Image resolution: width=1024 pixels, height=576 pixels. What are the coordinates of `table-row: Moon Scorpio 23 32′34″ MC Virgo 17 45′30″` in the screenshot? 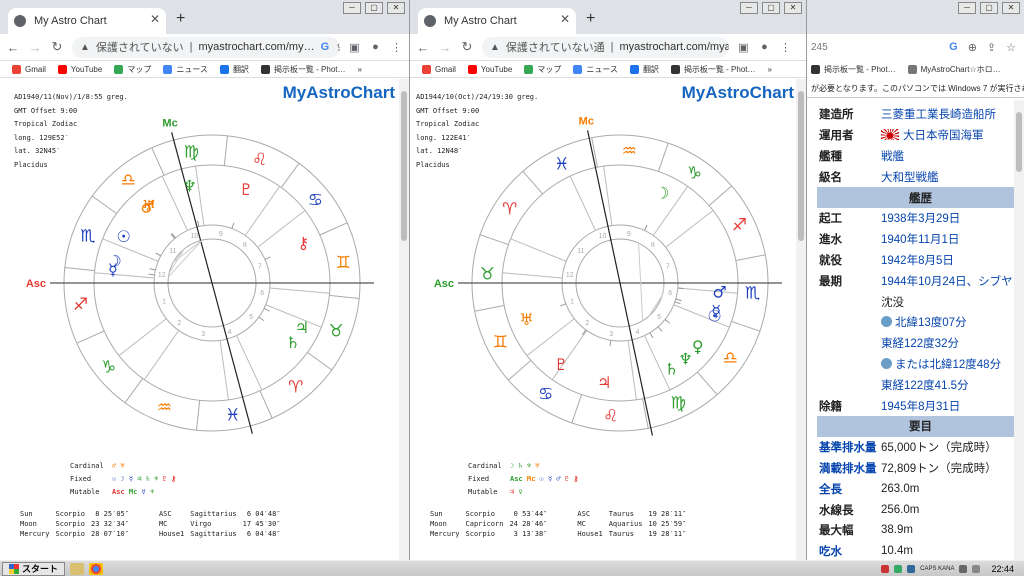 It's located at (153, 524).